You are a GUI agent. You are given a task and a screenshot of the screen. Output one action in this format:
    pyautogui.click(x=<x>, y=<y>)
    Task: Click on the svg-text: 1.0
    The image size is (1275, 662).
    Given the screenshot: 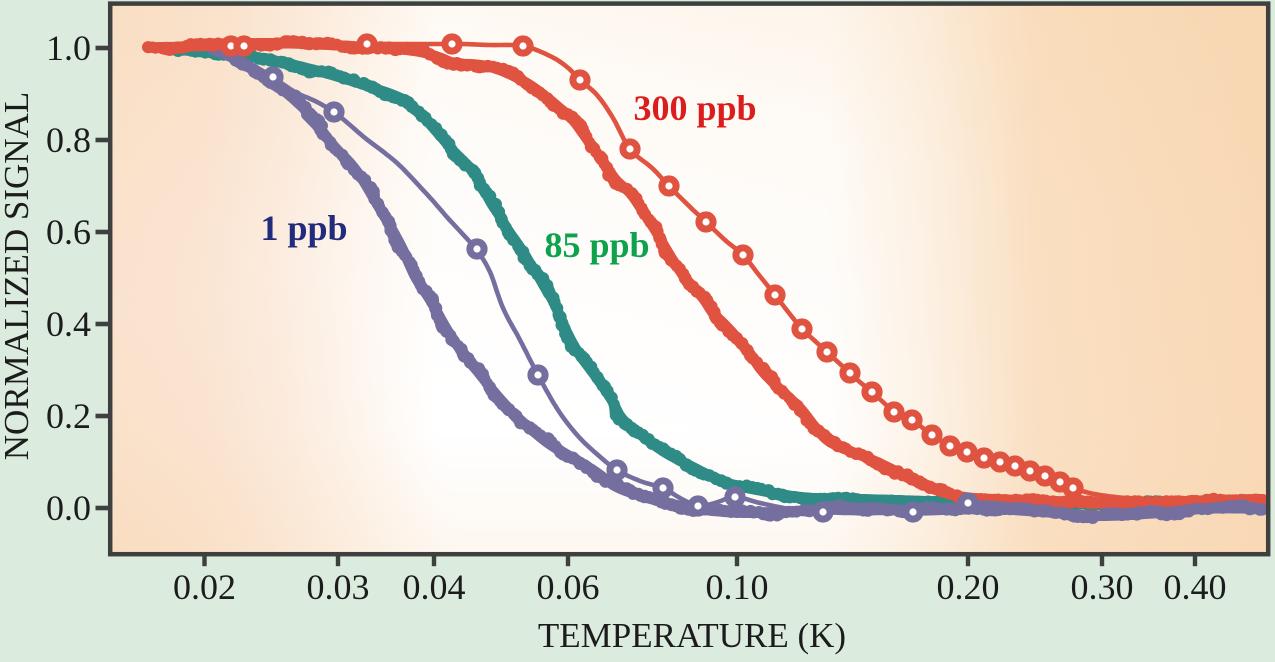 What is the action you would take?
    pyautogui.click(x=68, y=48)
    